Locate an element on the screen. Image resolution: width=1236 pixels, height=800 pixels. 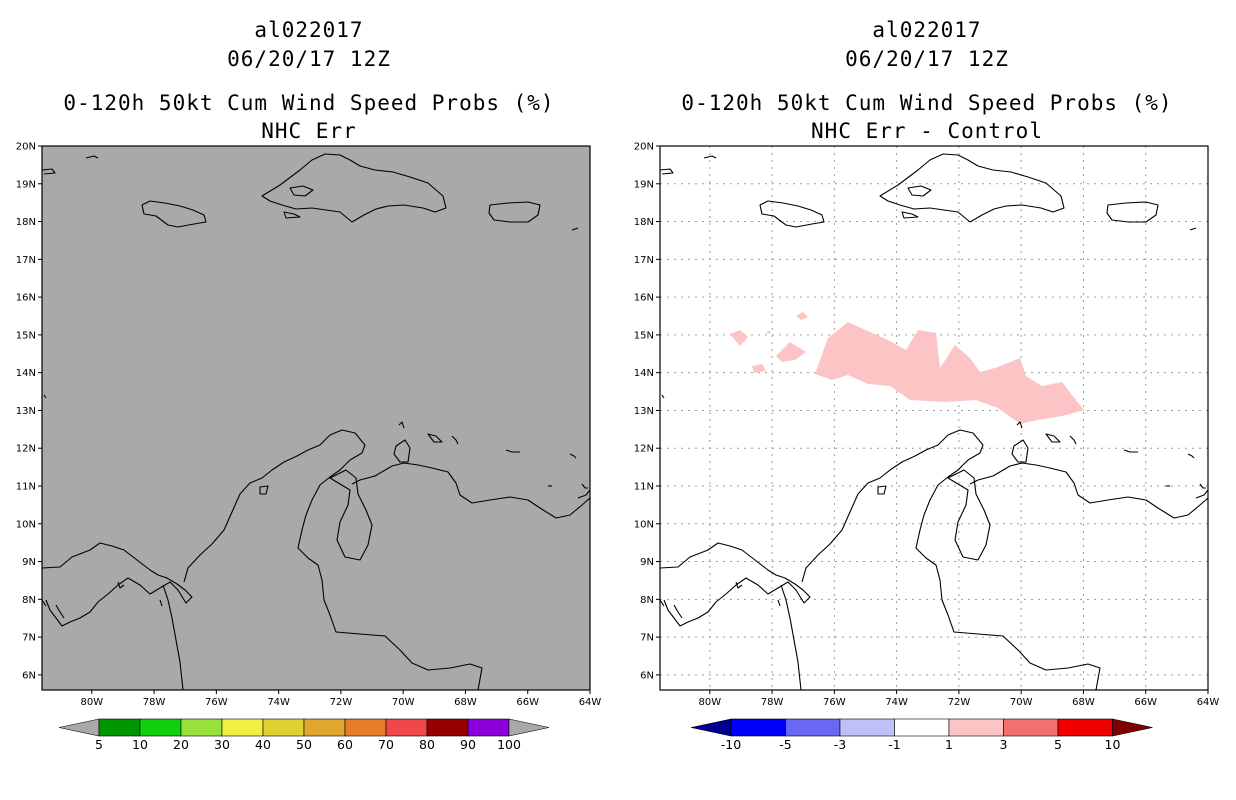
colorbar-label: -10 is located at coordinates (731, 744).